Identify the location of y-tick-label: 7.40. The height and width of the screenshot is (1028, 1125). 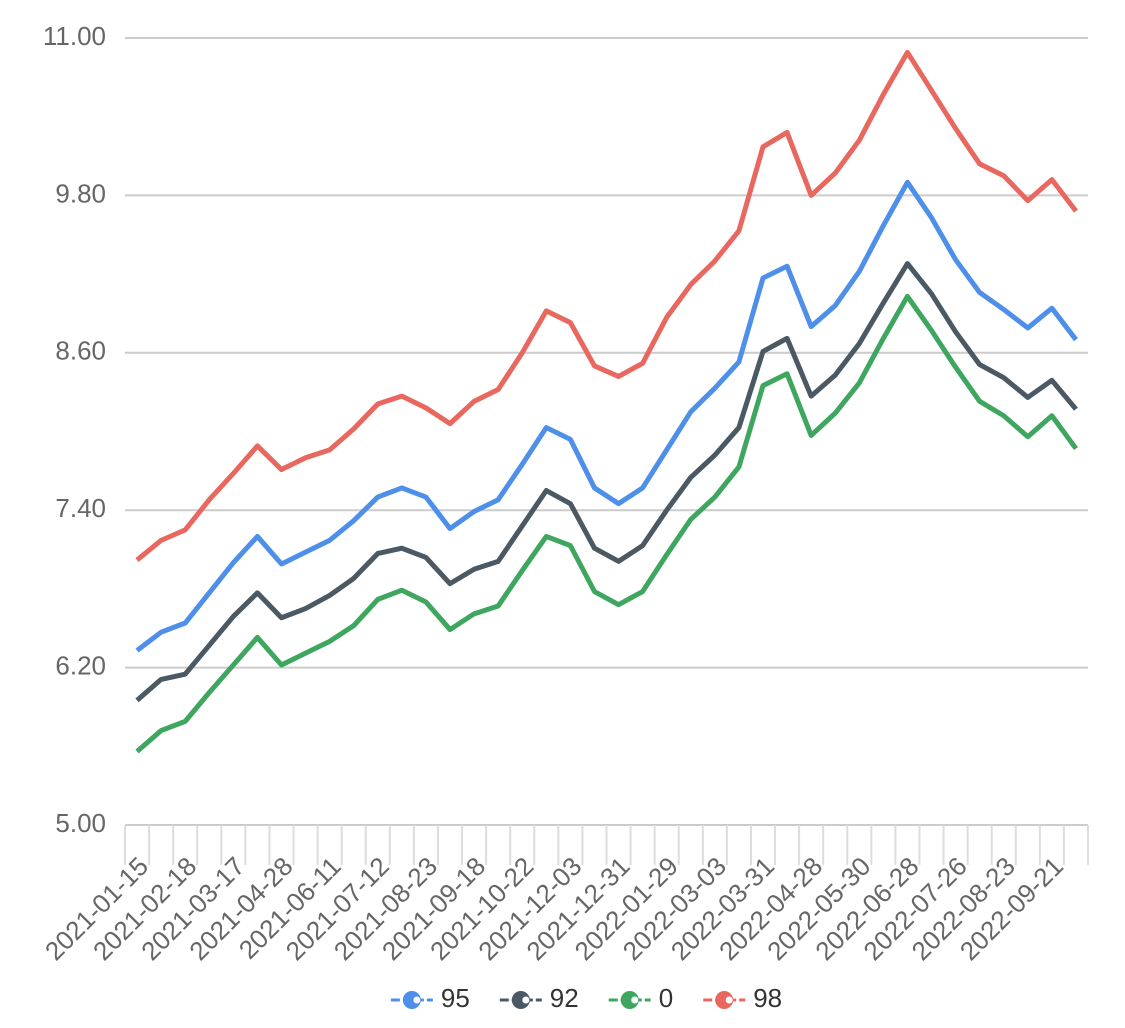
(80, 508).